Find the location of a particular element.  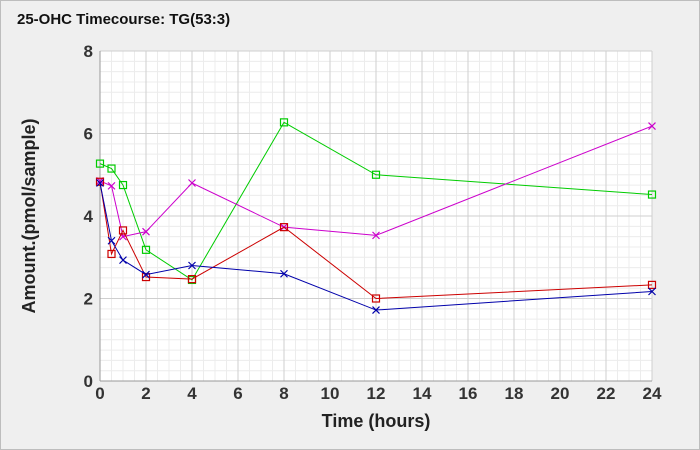

y-tick-label: 4 is located at coordinates (89, 216).